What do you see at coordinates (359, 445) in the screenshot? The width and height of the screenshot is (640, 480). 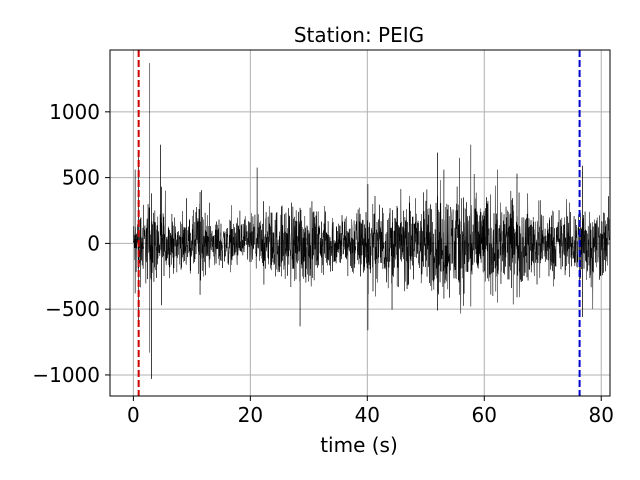 I see `x-axis-label: time (s)` at bounding box center [359, 445].